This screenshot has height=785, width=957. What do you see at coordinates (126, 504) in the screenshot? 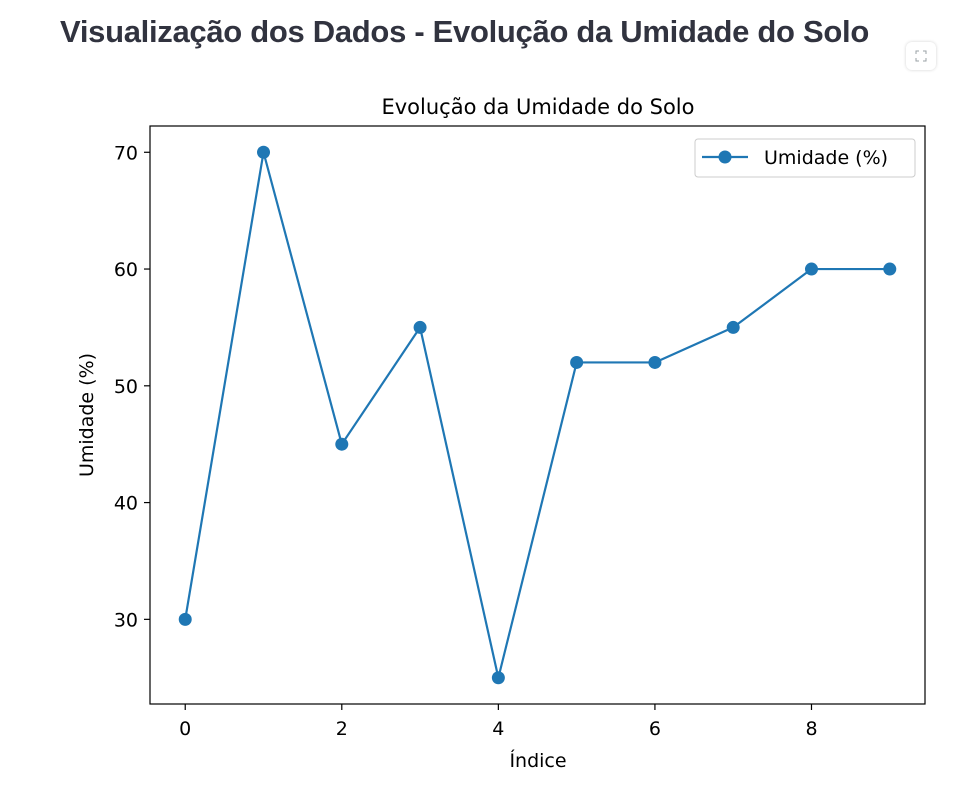
I see `y-tick-label: 40` at bounding box center [126, 504].